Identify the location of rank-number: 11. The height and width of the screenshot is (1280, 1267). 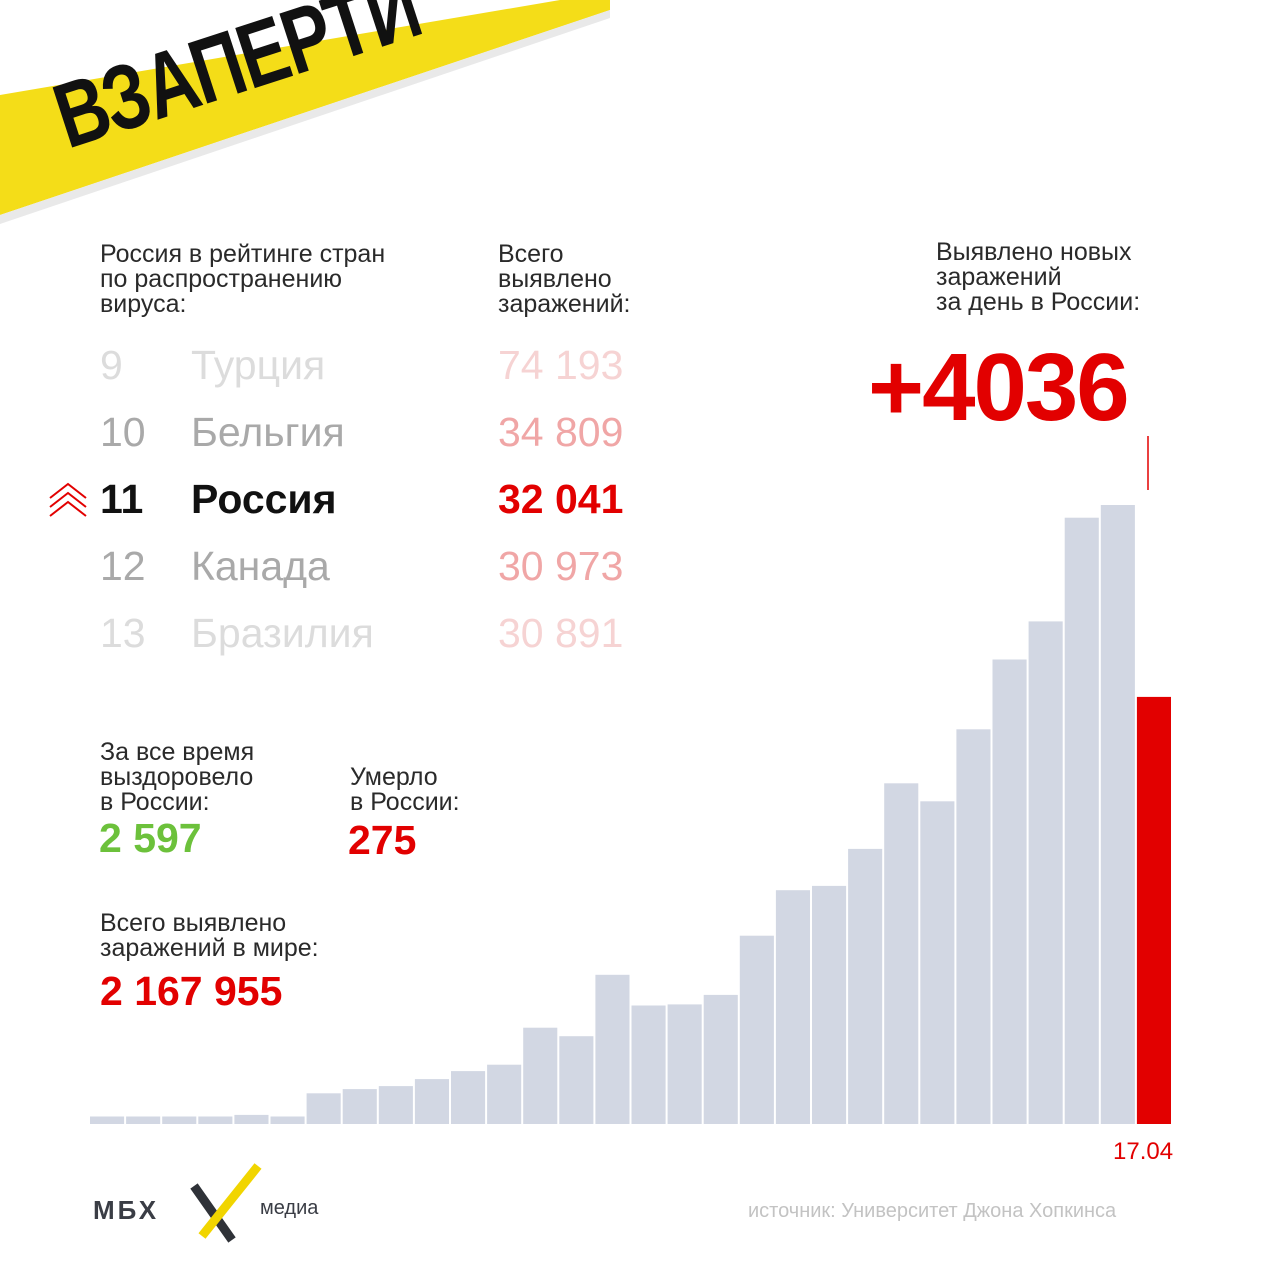
(122, 499).